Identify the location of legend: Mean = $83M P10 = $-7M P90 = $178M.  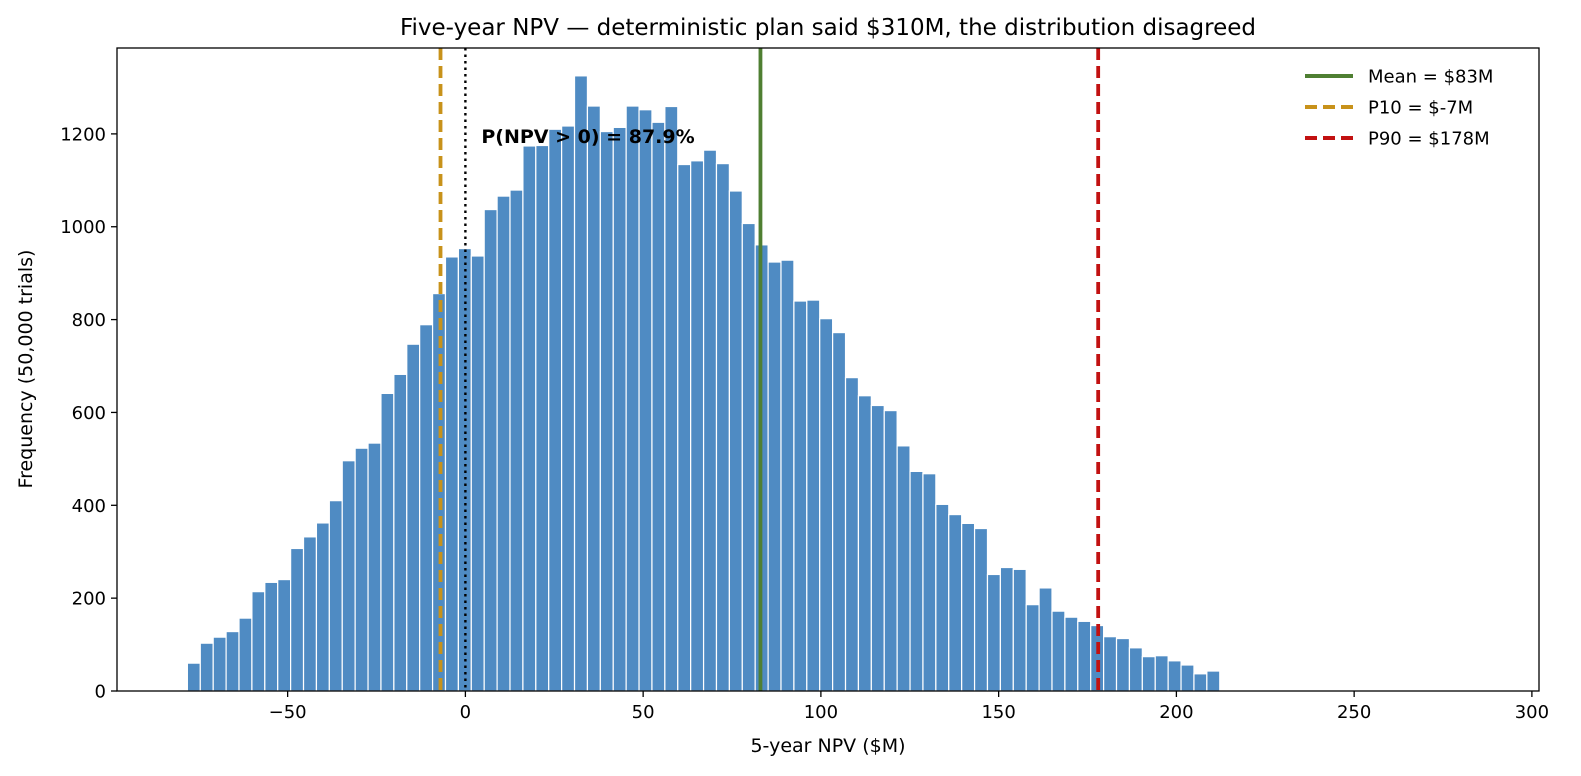
(1399, 108).